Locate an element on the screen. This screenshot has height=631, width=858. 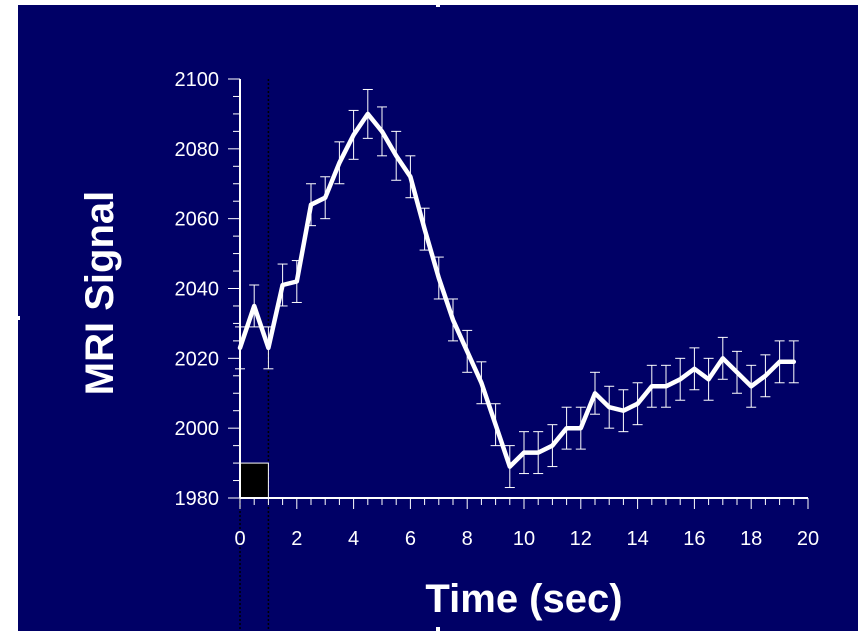
y-tick-label: 2080 is located at coordinates (197, 150).